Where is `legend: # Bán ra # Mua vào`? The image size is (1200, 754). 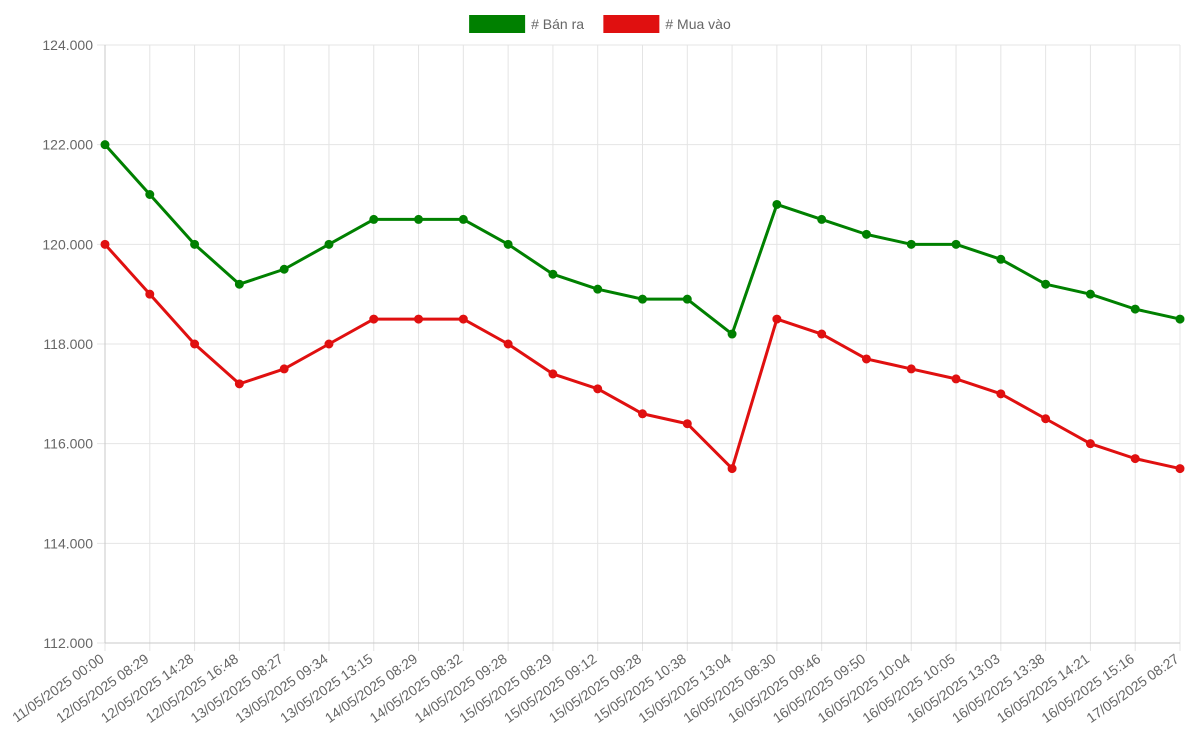
legend: # Bán ra # Mua vào is located at coordinates (600, 24).